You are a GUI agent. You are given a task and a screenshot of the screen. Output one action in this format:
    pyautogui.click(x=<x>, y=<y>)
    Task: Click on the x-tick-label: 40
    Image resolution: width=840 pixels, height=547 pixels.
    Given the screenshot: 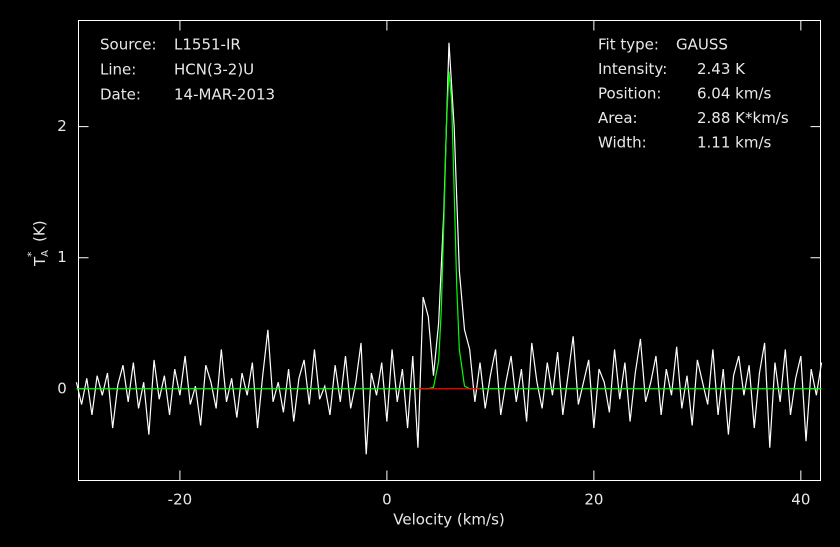 What is the action you would take?
    pyautogui.click(x=800, y=500)
    